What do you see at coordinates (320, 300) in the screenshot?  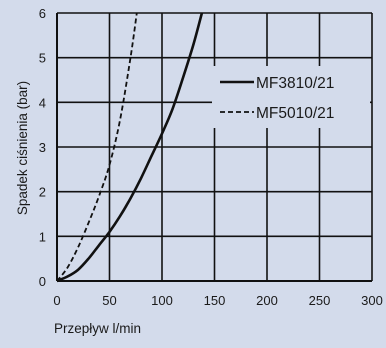 I see `x-tick-label-250: 250` at bounding box center [320, 300].